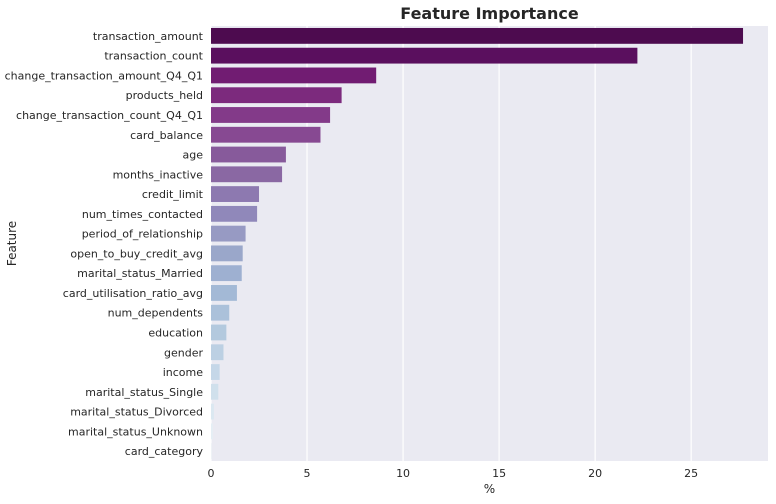 This screenshot has width=776, height=504. Describe the element at coordinates (248, 154) in the screenshot. I see `bar-age` at that location.